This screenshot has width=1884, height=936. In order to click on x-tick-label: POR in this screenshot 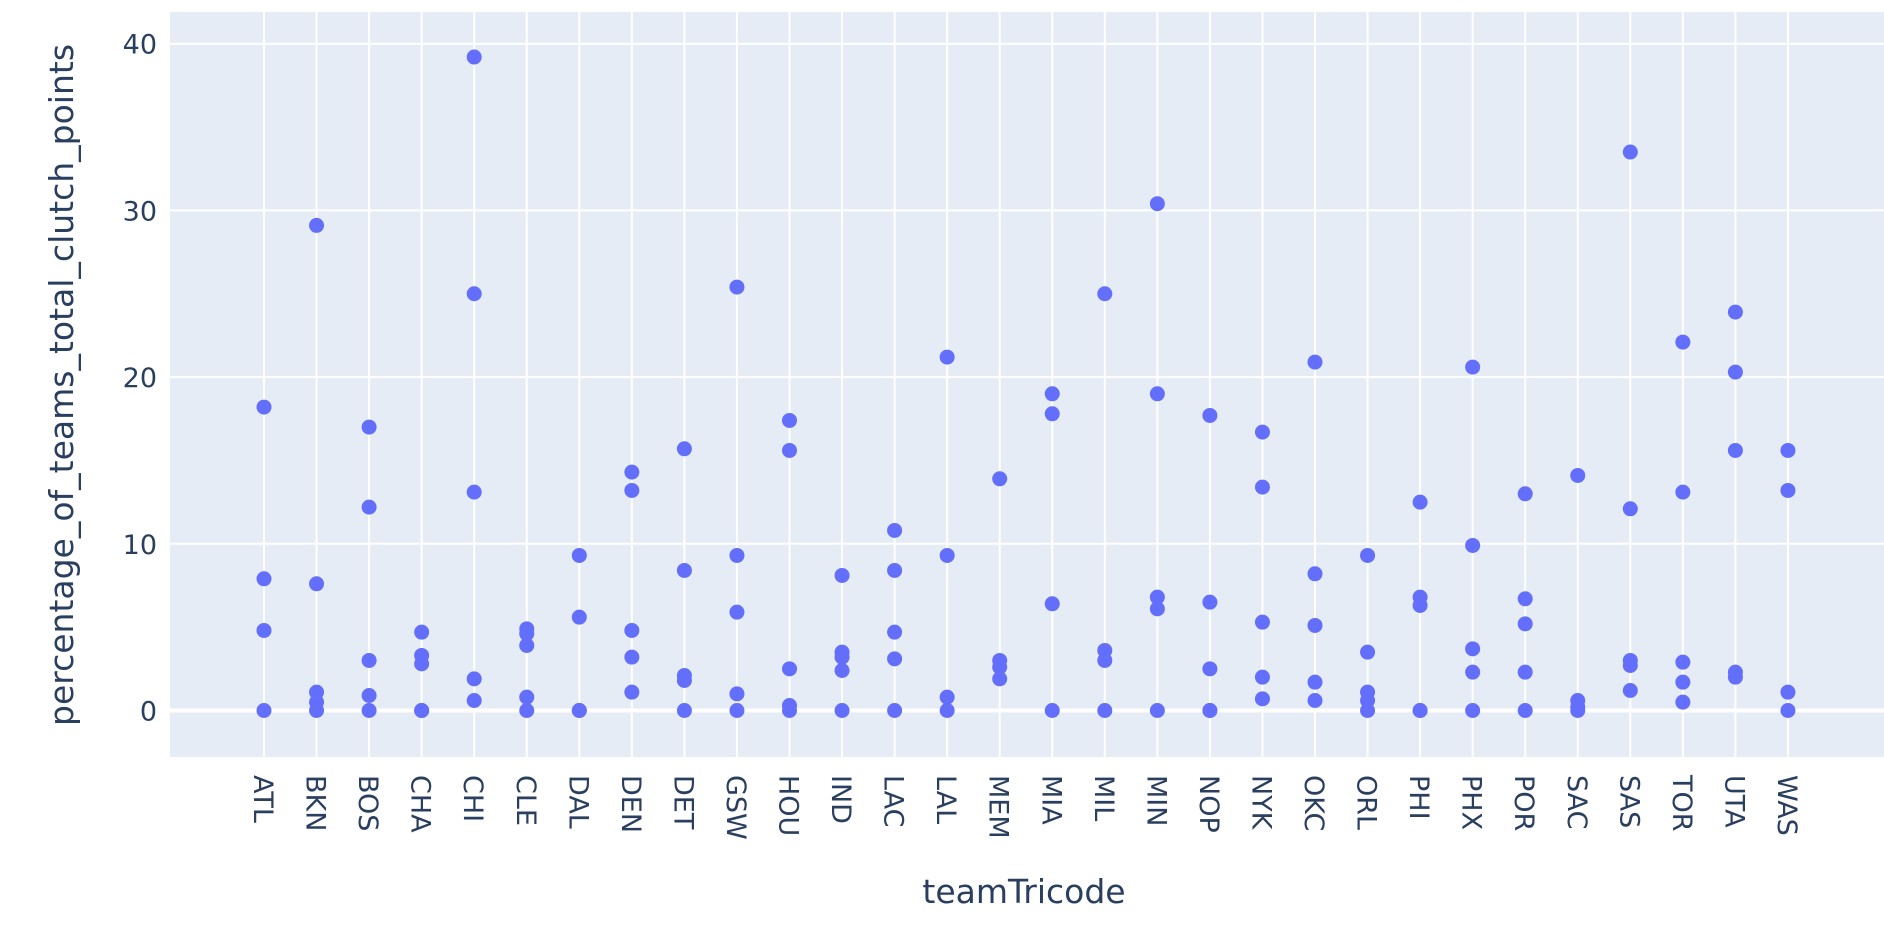, I will do `click(1523, 803)`.